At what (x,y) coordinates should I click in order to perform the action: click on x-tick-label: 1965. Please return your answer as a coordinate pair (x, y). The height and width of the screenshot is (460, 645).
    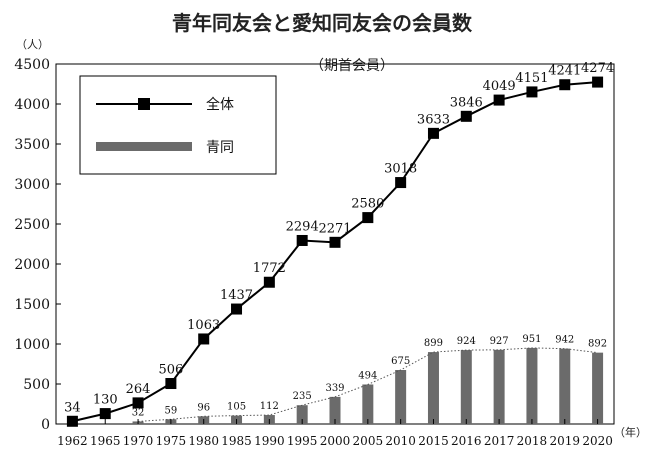
    Looking at the image, I should click on (105, 441).